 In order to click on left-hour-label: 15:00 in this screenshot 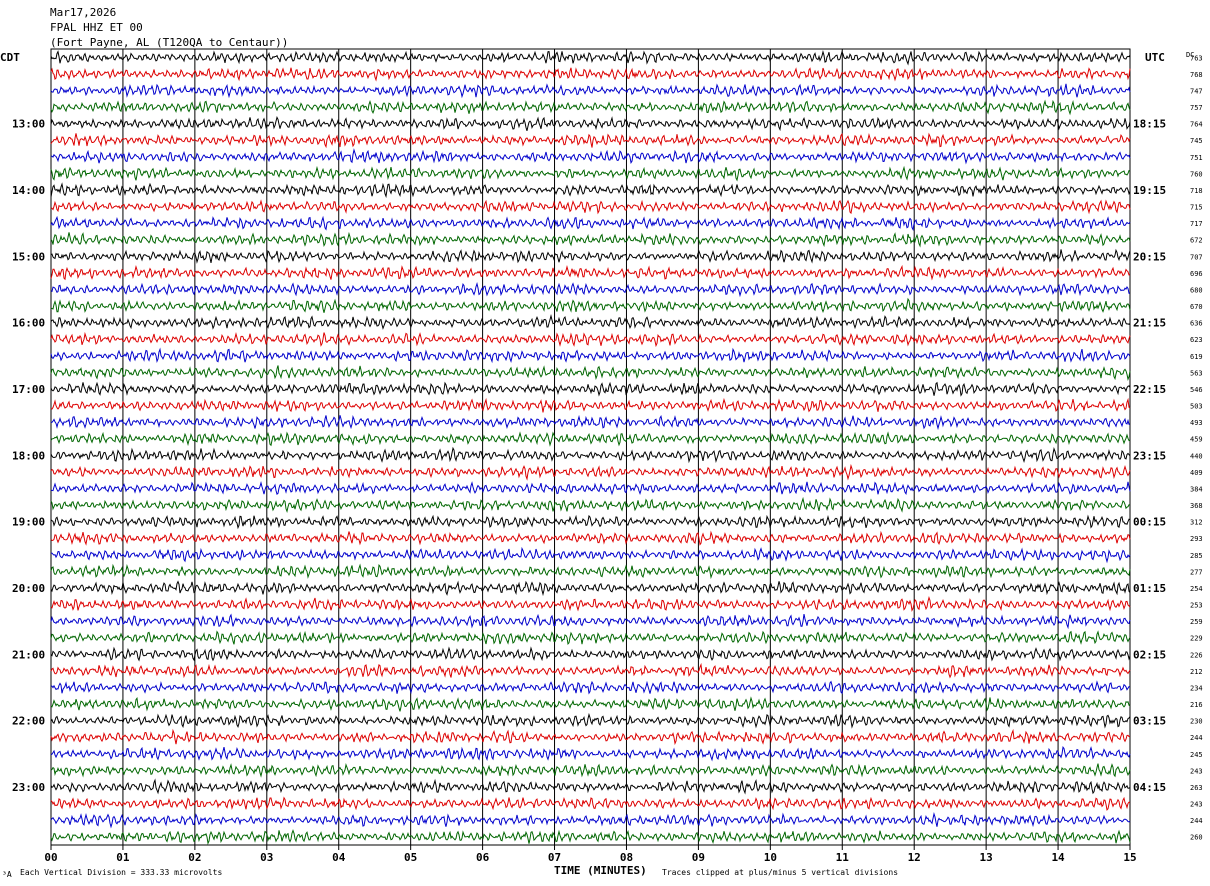, I will do `click(28, 256)`.